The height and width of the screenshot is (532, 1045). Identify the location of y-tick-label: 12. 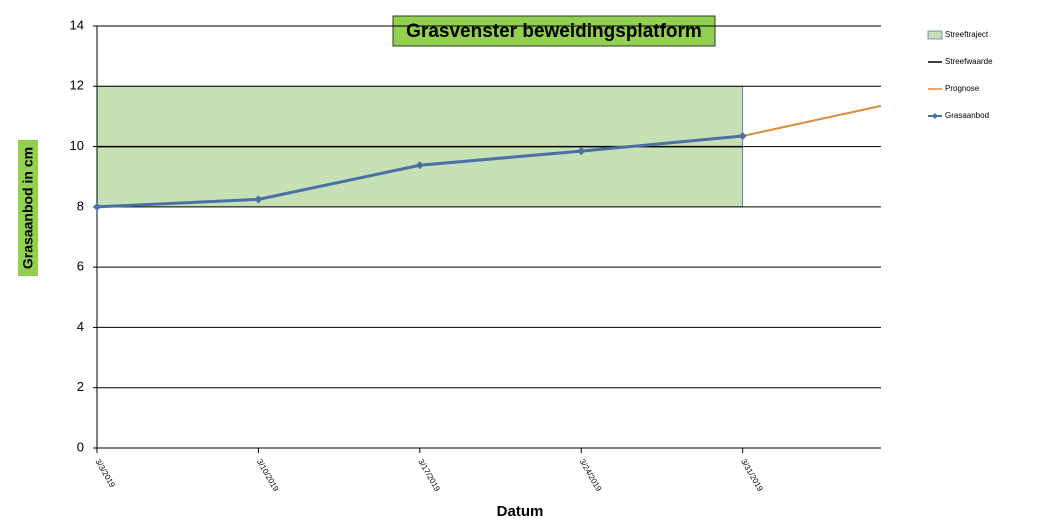
(77, 85).